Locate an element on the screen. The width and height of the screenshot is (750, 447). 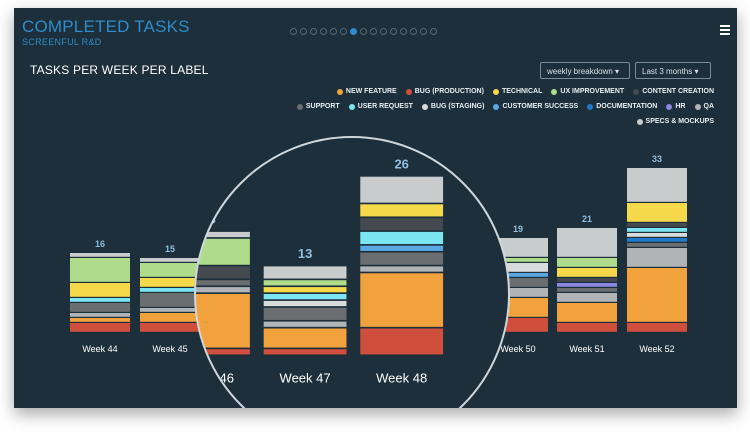
date-range-dropdown: Last 3 months ▾ is located at coordinates (673, 70).